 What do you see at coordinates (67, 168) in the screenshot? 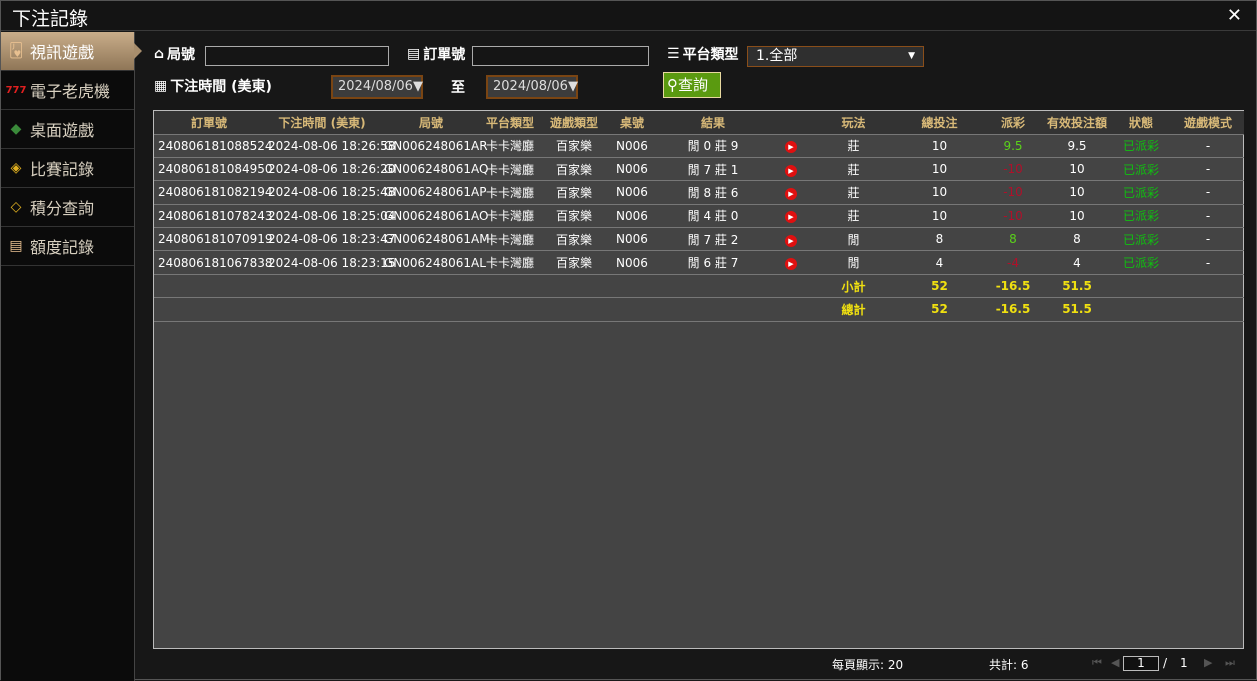
I see `sidebar-item-3: ◈ 比賽記錄` at bounding box center [67, 168].